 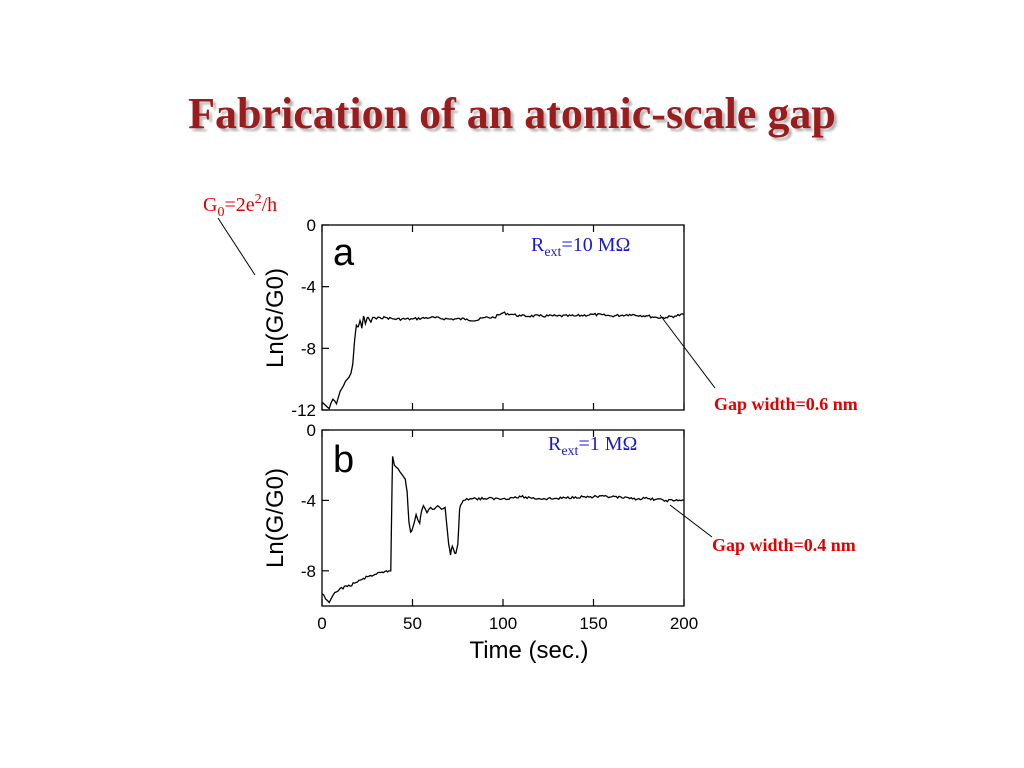 What do you see at coordinates (684, 623) in the screenshot?
I see `xtick-label: 200` at bounding box center [684, 623].